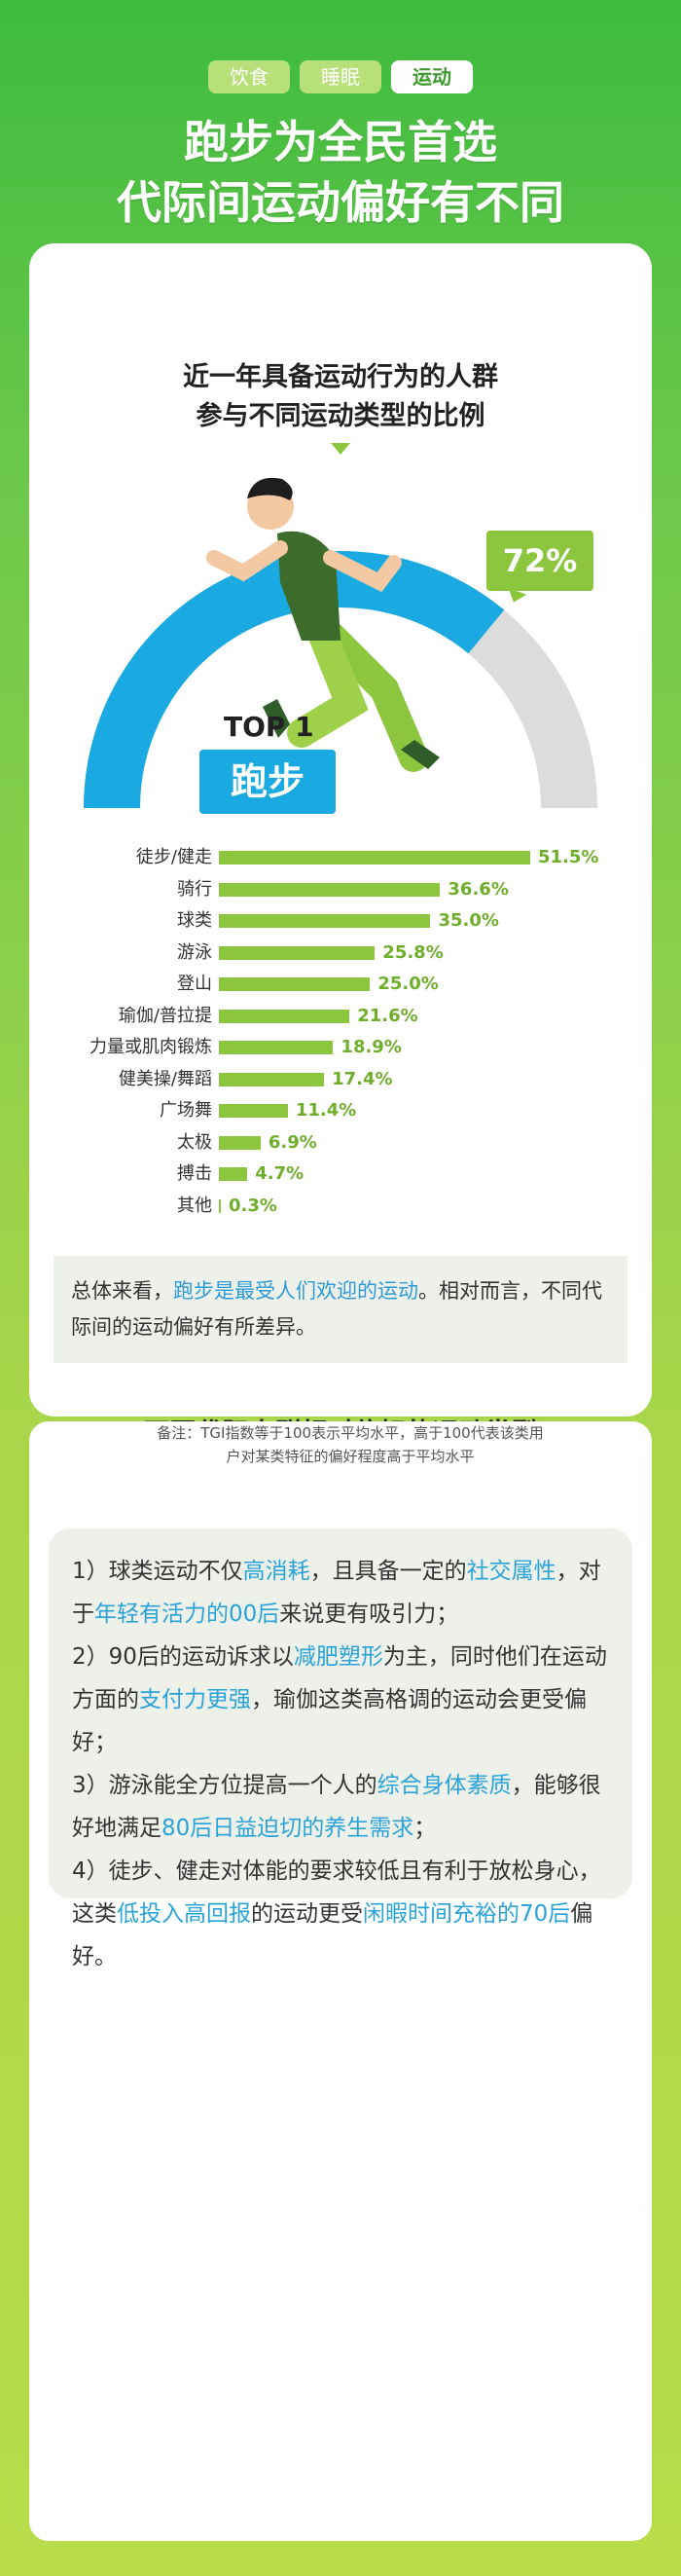  I want to click on page-title-line-2: 代际间运动偏好有不同, so click(340, 202).